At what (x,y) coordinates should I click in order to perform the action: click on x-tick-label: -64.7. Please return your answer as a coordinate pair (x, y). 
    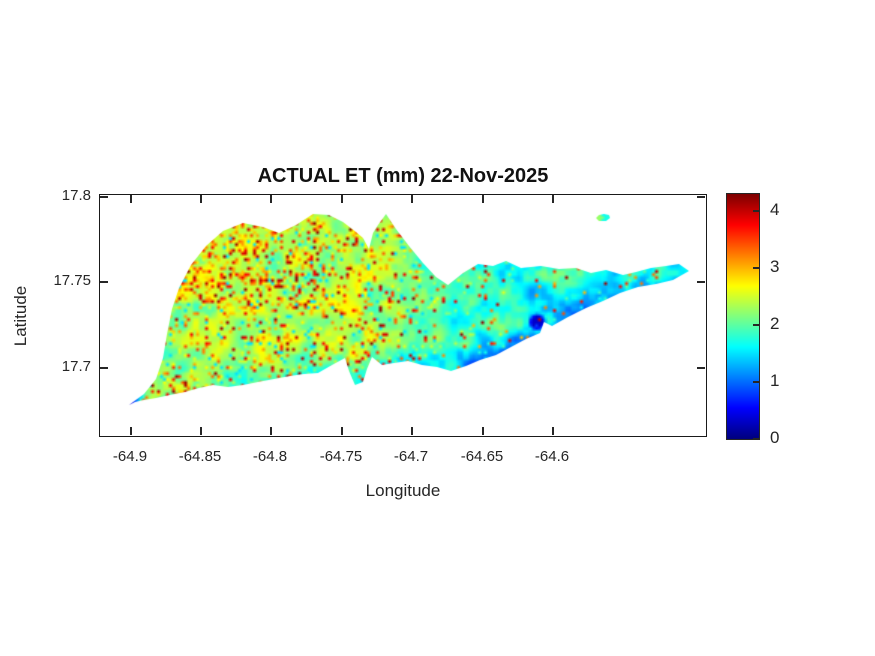
    Looking at the image, I should click on (411, 456).